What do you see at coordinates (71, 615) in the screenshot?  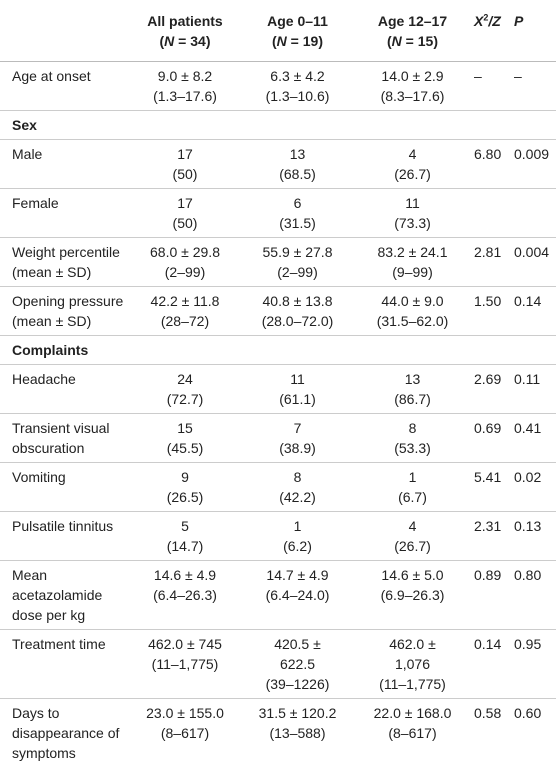 I see `label-line: dose per kg` at bounding box center [71, 615].